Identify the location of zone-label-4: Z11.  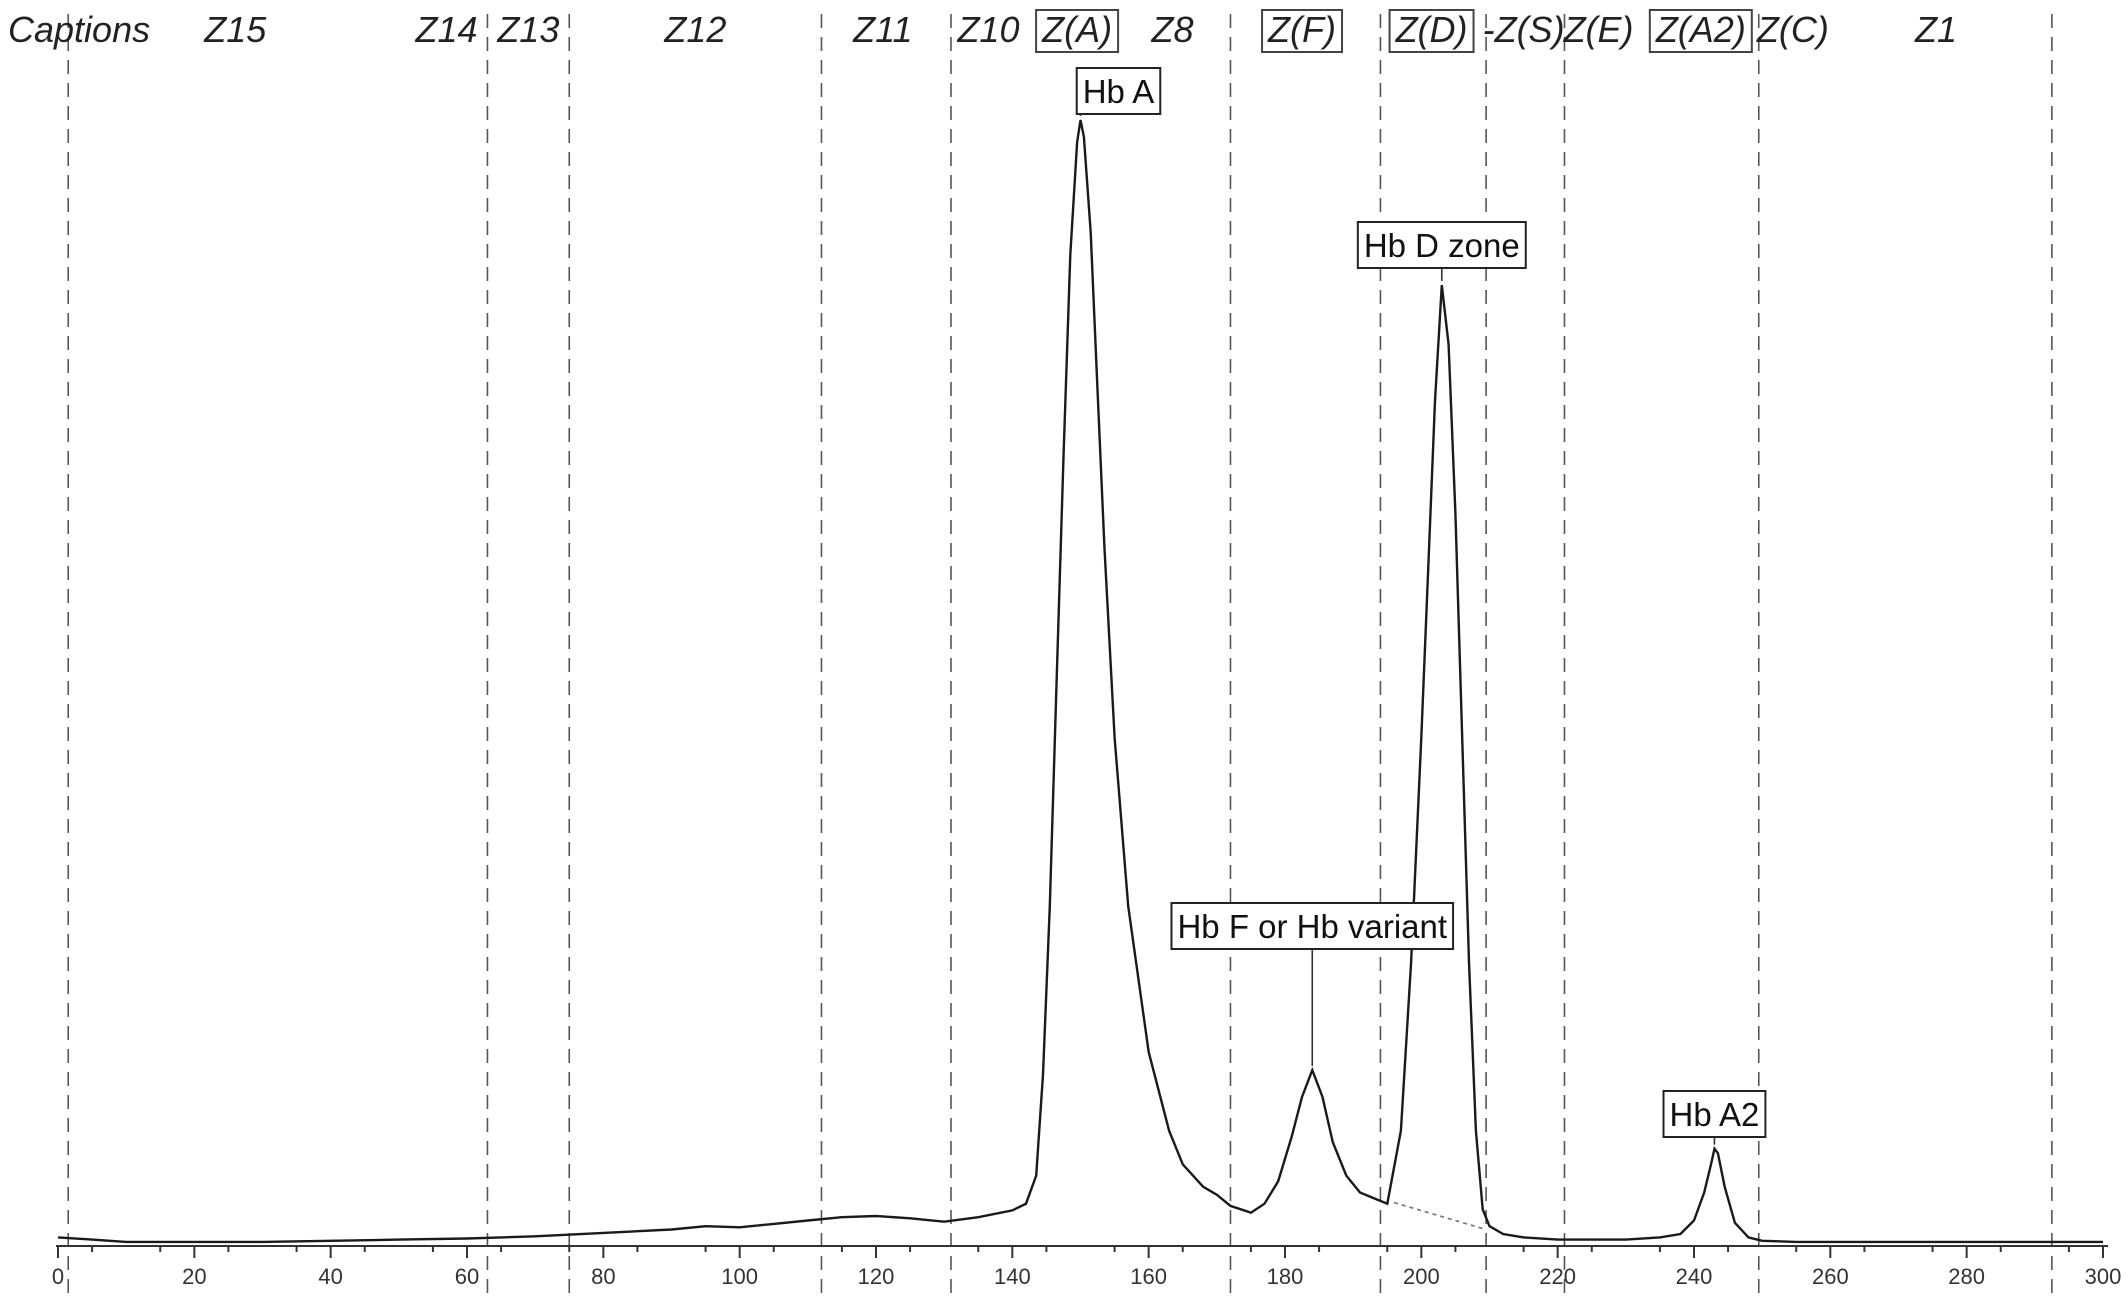
(882, 29).